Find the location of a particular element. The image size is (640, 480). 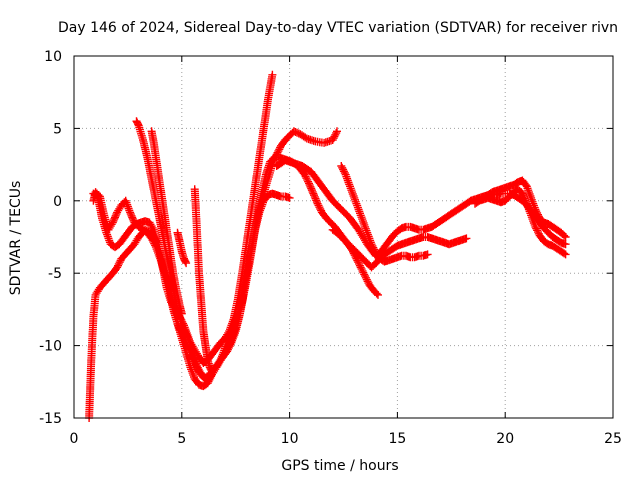

x-tick-label: 0 is located at coordinates (74, 439).